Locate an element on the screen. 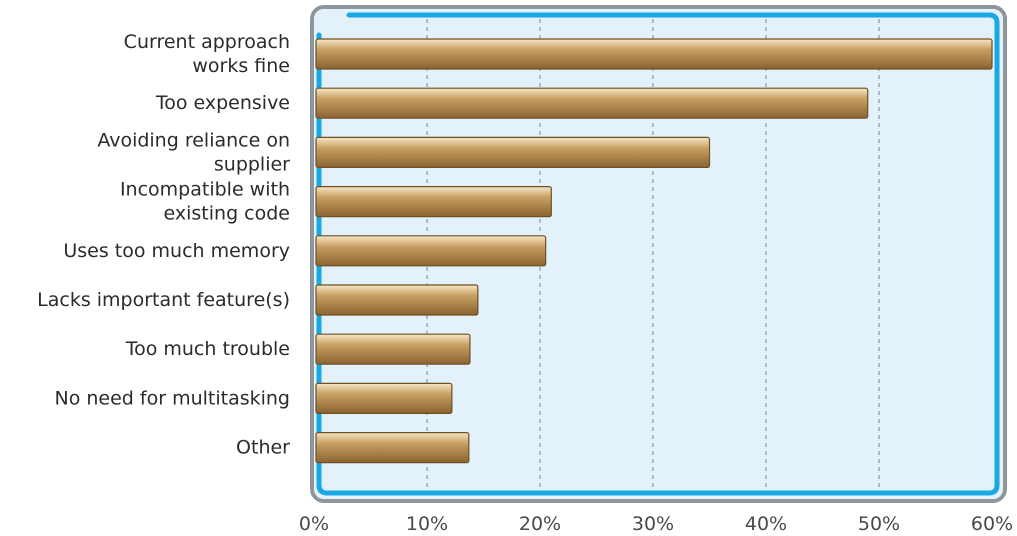 The width and height of the screenshot is (1017, 536). x-tick-label: 50% is located at coordinates (879, 524).